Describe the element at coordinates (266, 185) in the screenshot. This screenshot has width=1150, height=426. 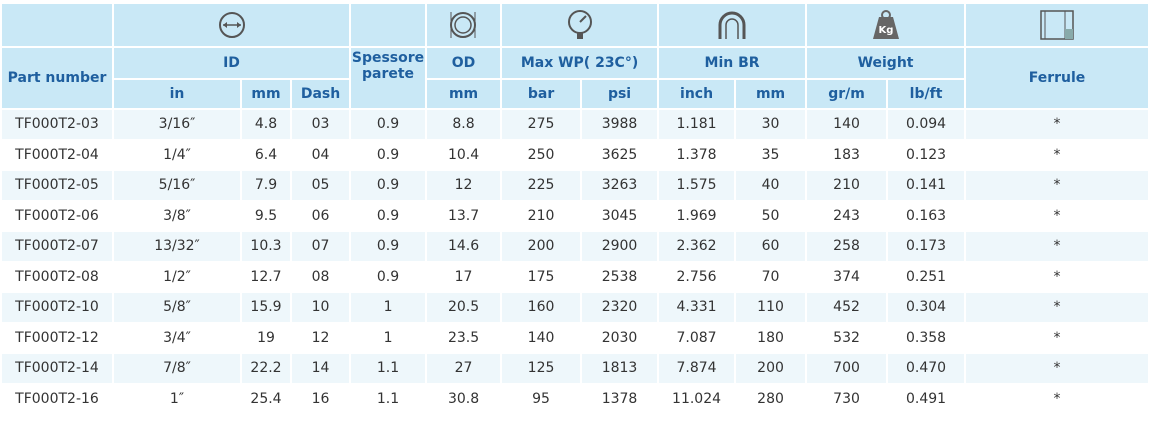
I see `table-cell: 7.9` at that location.